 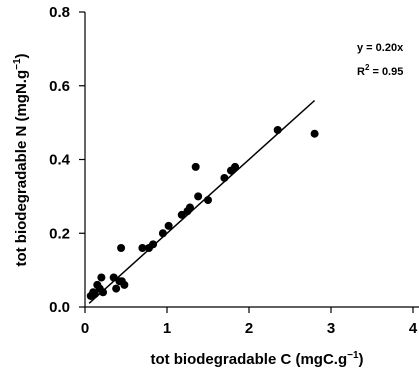 What do you see at coordinates (59, 86) in the screenshot?
I see `y-tick-label: 0.6` at bounding box center [59, 86].